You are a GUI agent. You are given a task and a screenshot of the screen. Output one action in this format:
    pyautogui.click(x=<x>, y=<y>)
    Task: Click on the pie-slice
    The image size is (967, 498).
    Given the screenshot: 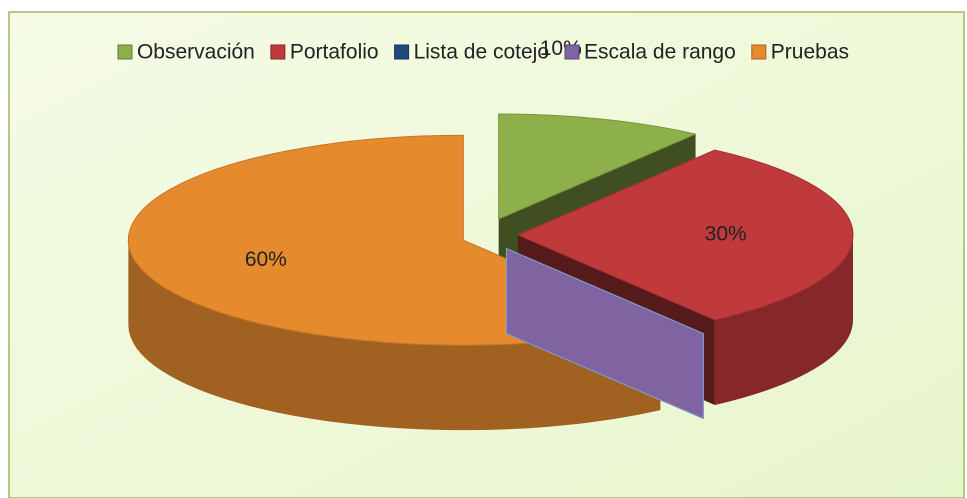 What is the action you would take?
    pyautogui.click(x=604, y=333)
    